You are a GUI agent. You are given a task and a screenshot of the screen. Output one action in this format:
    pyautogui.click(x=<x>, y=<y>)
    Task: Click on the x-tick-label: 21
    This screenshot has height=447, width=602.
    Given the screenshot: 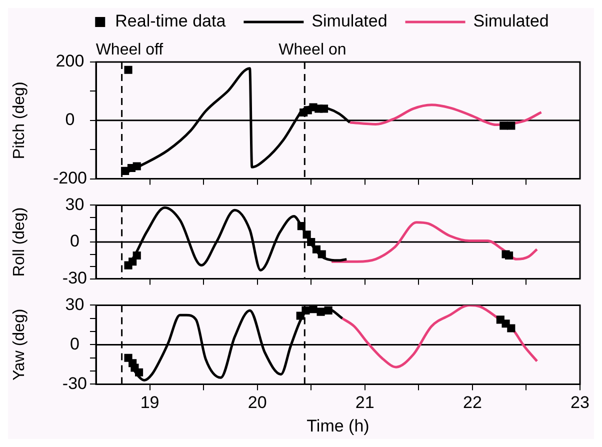 What is the action you would take?
    pyautogui.click(x=364, y=402)
    